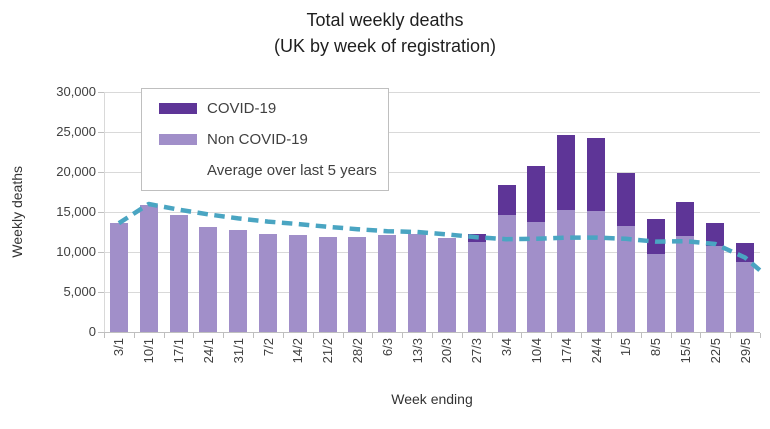  I want to click on covid-swatch-icon, so click(178, 108).